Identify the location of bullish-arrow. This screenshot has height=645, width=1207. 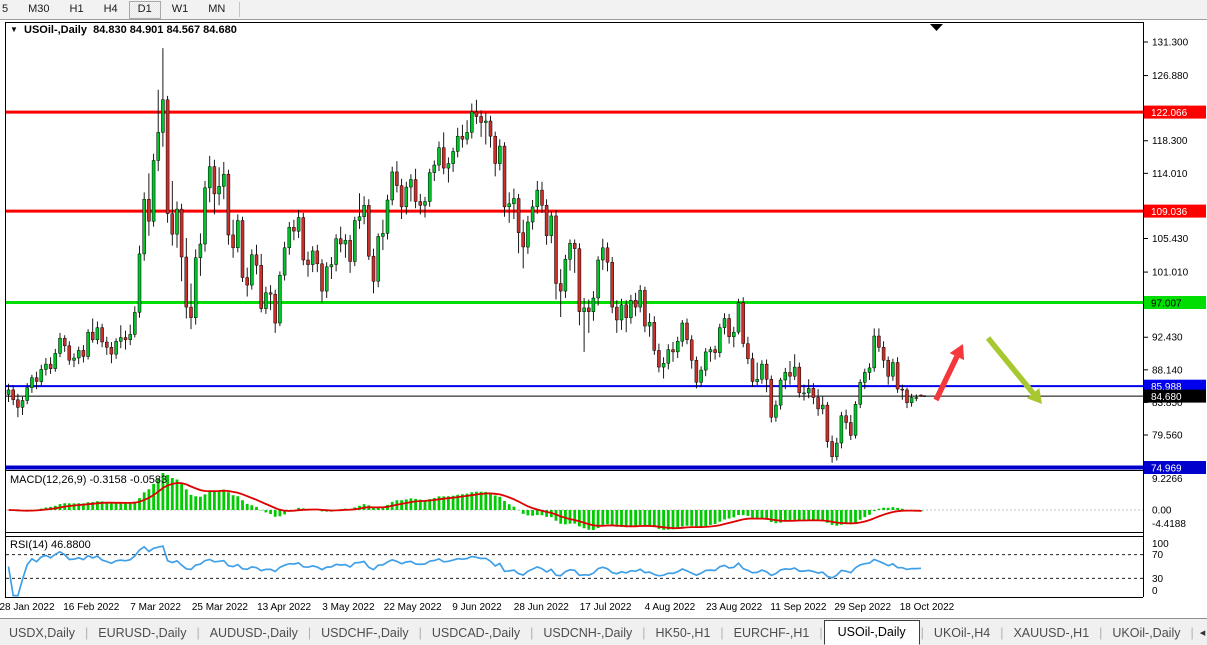
(949, 373).